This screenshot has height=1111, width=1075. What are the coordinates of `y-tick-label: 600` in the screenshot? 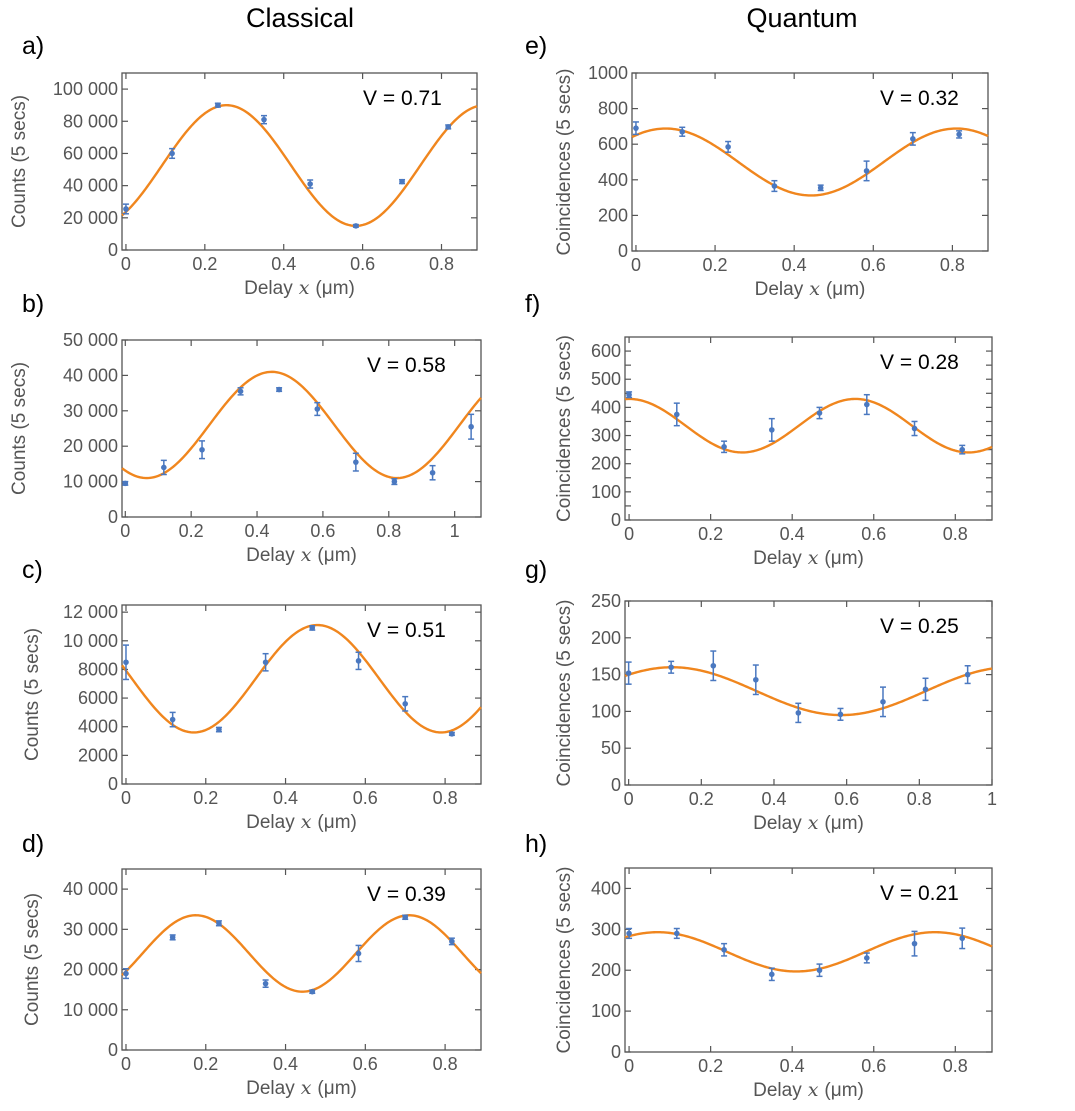 It's located at (613, 144).